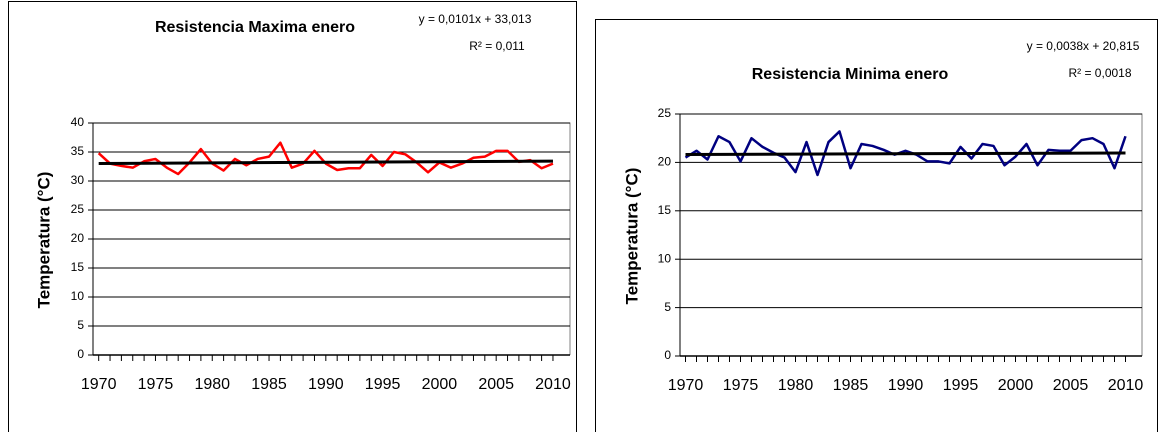  What do you see at coordinates (497, 46) in the screenshot?
I see `trend-r-squared: R² = 0,011` at bounding box center [497, 46].